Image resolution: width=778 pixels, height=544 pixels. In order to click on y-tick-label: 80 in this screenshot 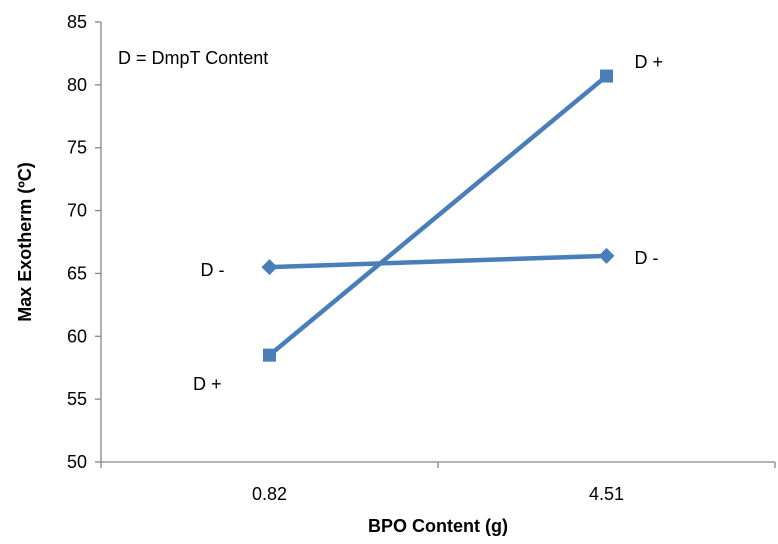, I will do `click(77, 85)`.